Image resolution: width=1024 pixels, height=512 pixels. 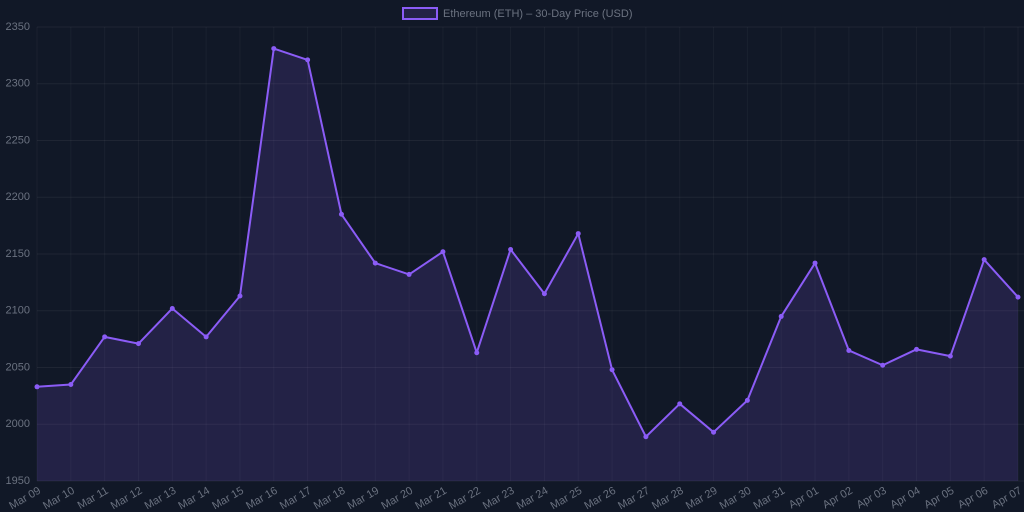 What do you see at coordinates (18, 424) in the screenshot?
I see `y-tick-label: 2000` at bounding box center [18, 424].